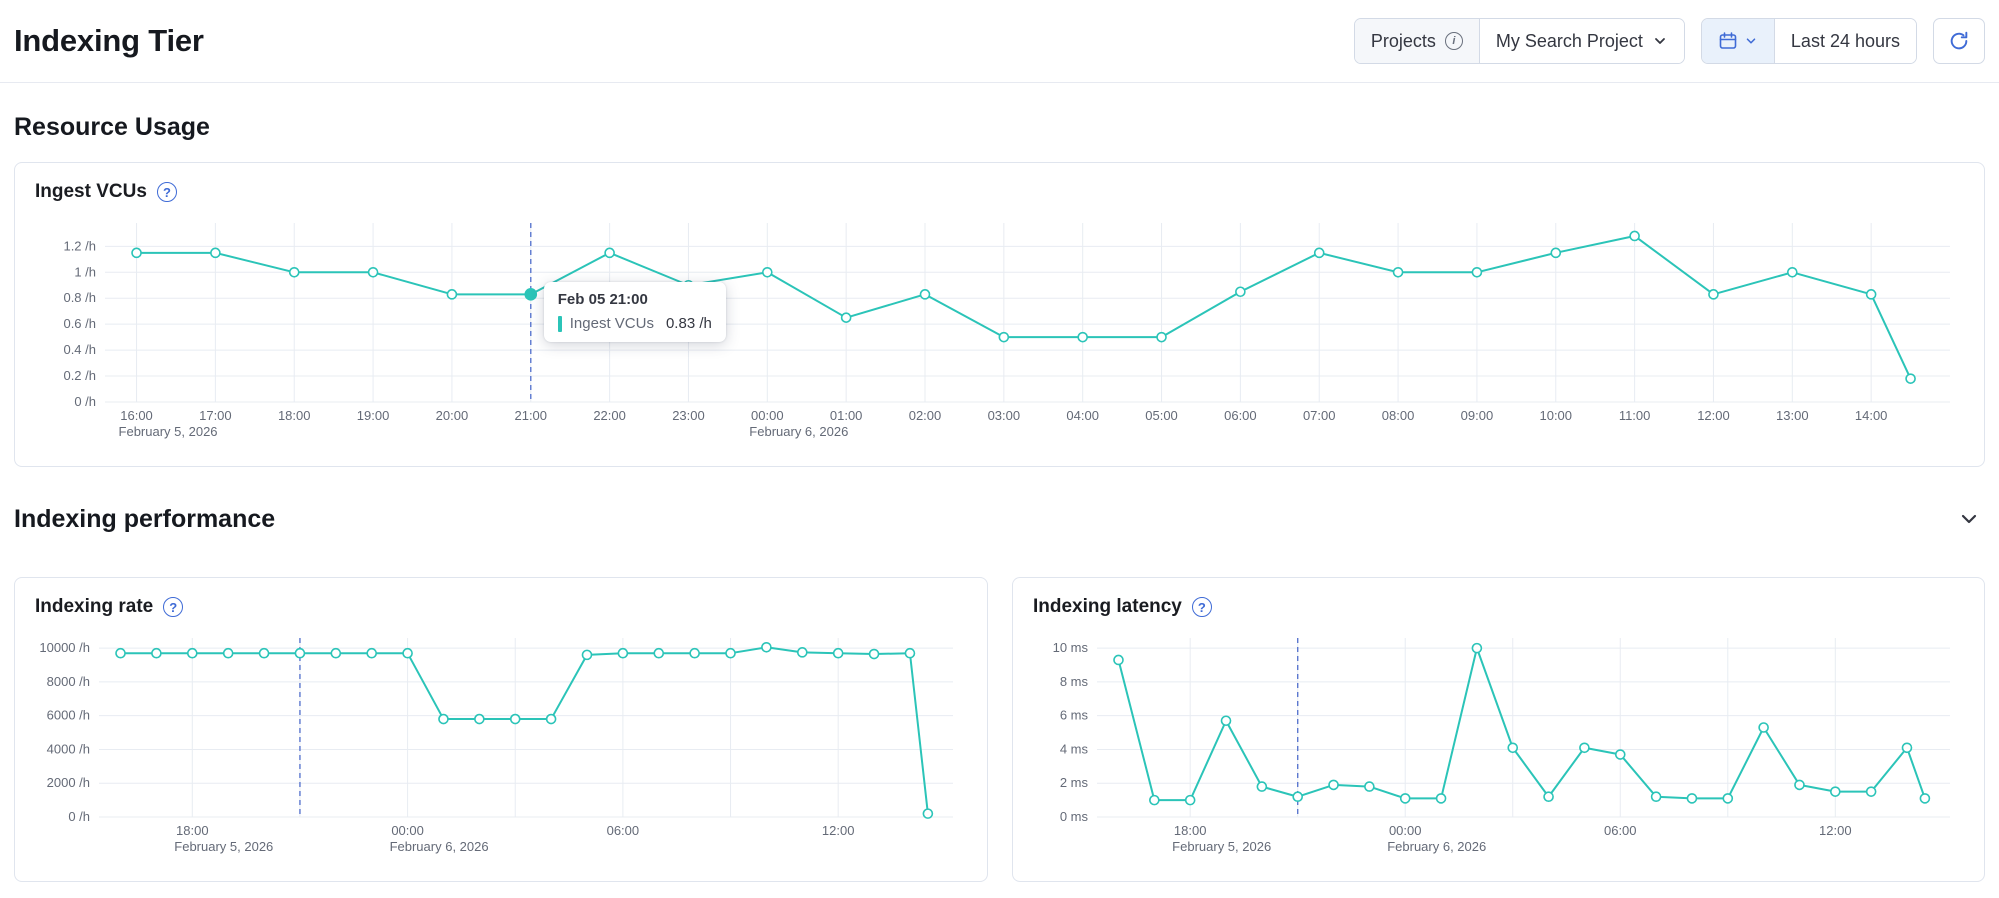 This screenshot has height=898, width=1999. I want to click on svg-text: 02:00, so click(925, 415).